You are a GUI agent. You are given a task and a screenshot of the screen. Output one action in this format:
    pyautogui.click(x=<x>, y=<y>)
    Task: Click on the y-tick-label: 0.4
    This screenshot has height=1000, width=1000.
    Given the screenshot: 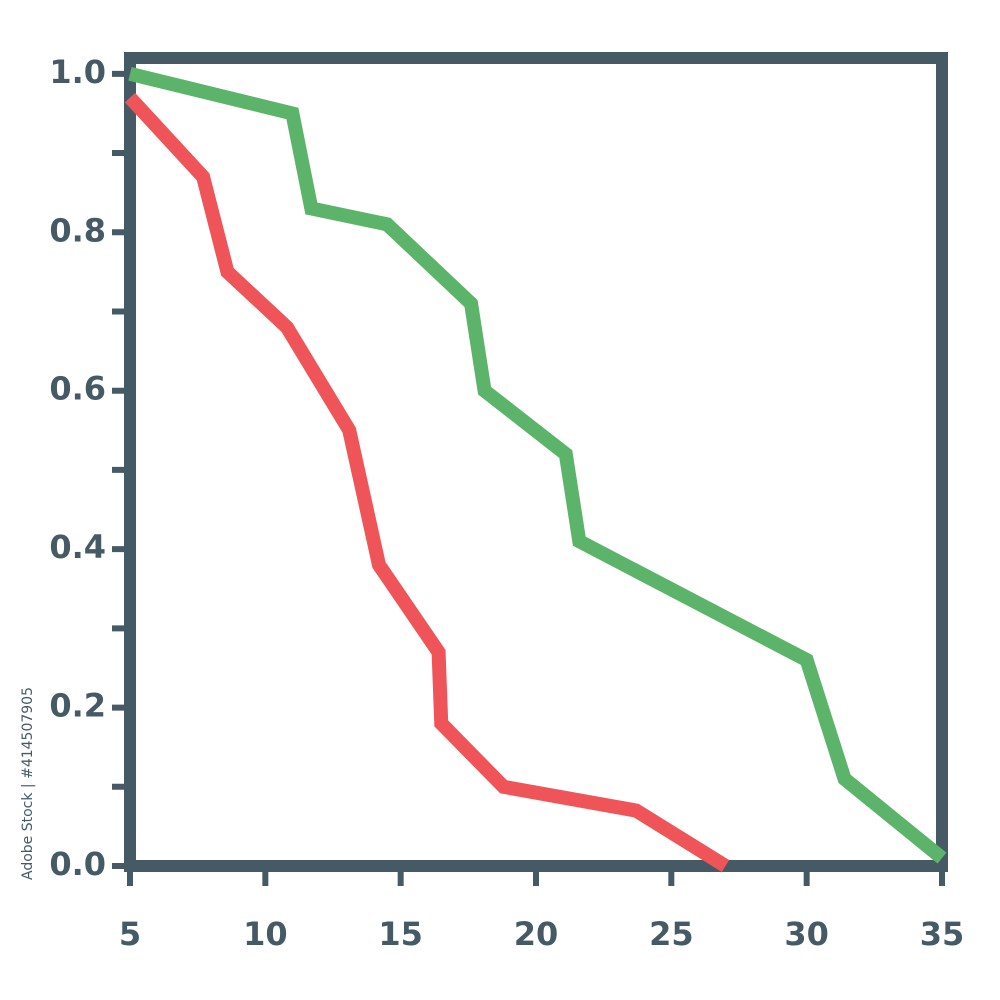 What is the action you would take?
    pyautogui.click(x=77, y=547)
    